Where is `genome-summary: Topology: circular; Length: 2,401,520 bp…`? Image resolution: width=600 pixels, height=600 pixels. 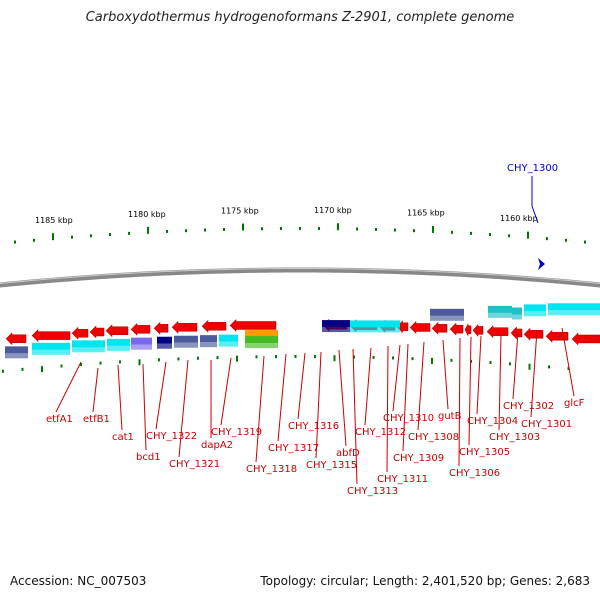
genome-summary: Topology: circular; Length: 2,401,520 bp… is located at coordinates (425, 581).